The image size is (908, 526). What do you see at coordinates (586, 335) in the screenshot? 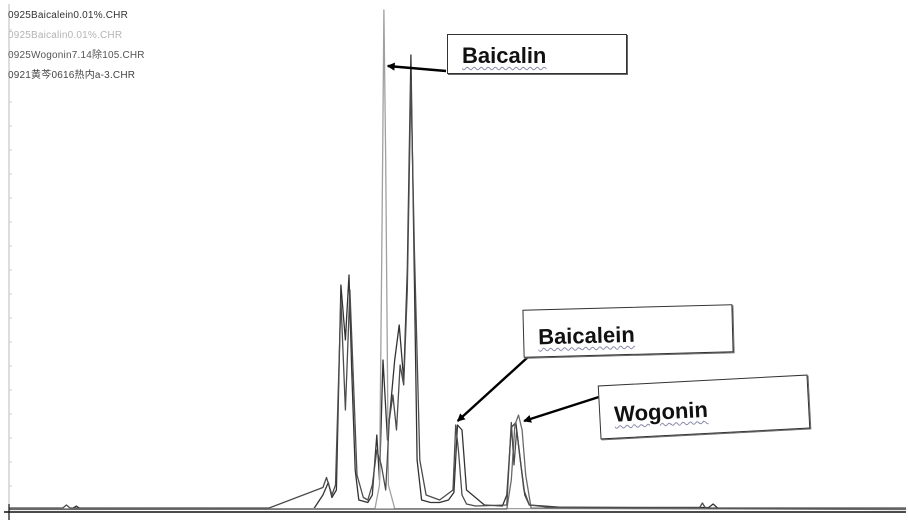
I see `callout-baicalein-label: Baicalein` at bounding box center [586, 335].